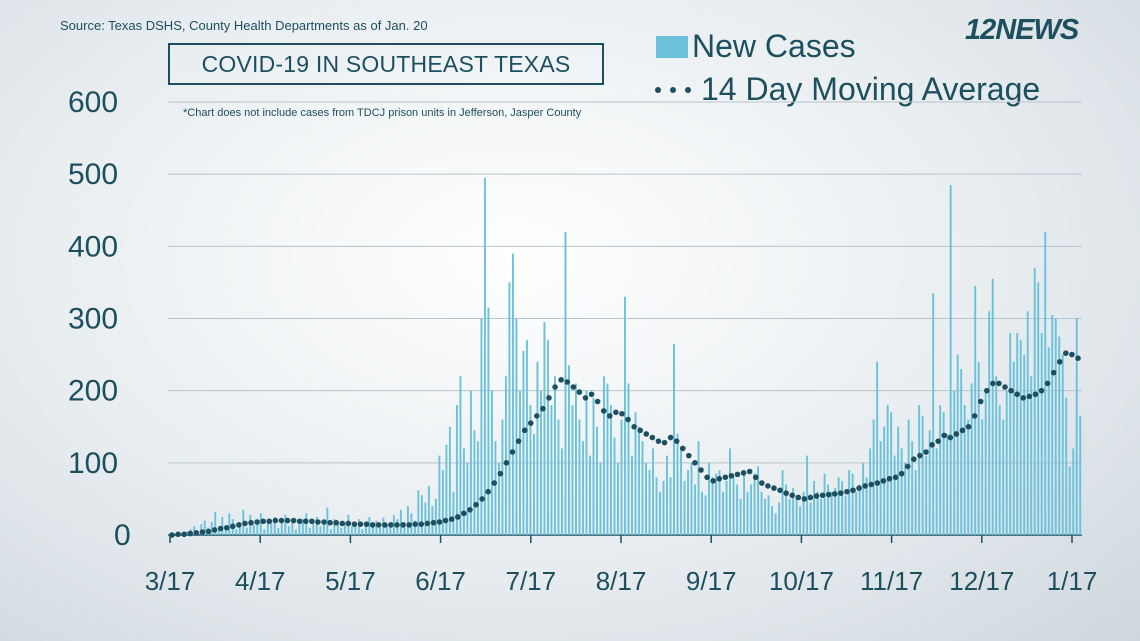  What do you see at coordinates (440, 581) in the screenshot?
I see `x-tick-label: 6/17` at bounding box center [440, 581].